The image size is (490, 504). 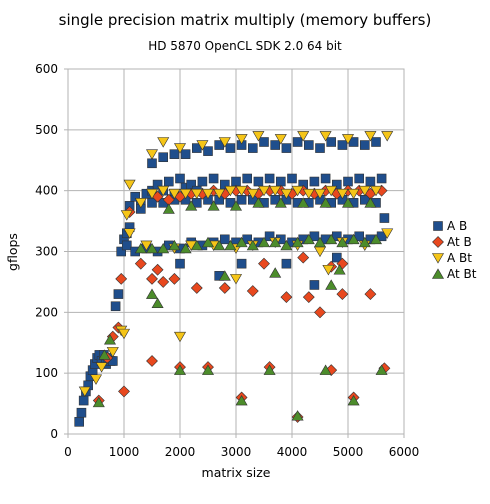 I want to click on legend-label: A Bt, so click(x=459, y=258).